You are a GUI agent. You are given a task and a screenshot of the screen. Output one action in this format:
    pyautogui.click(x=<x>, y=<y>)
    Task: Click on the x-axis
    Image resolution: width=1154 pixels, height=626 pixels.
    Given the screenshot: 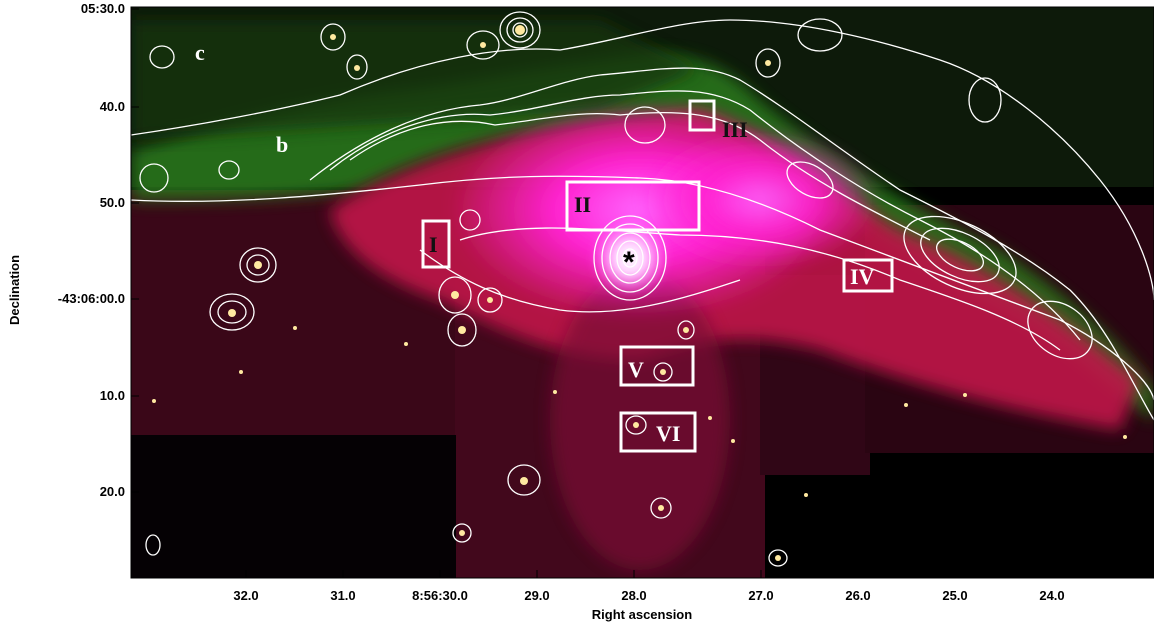 What is the action you would take?
    pyautogui.click(x=649, y=574)
    